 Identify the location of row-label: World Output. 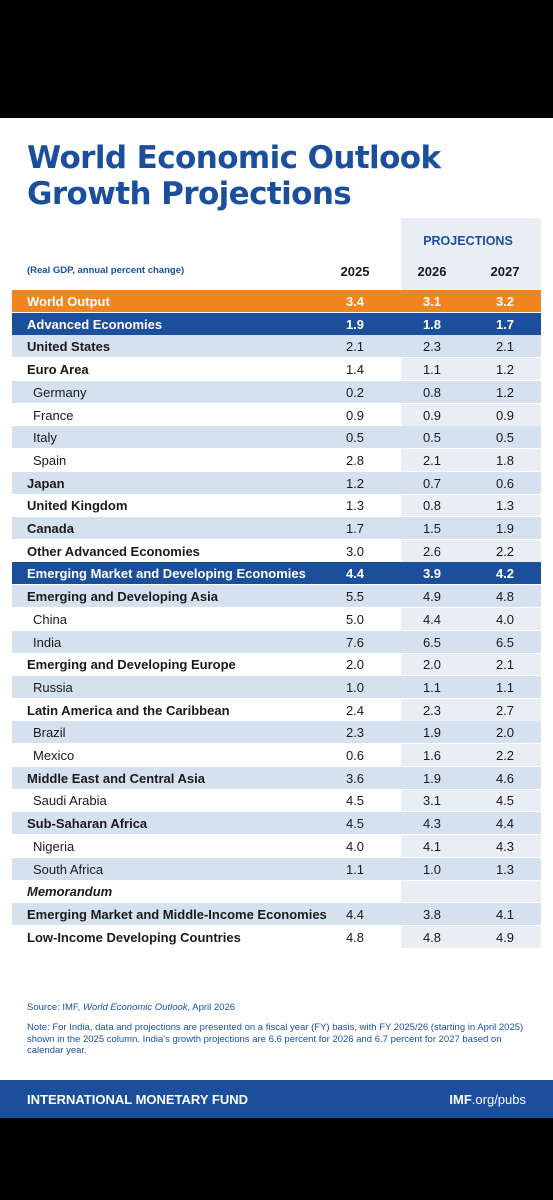
(68, 301).